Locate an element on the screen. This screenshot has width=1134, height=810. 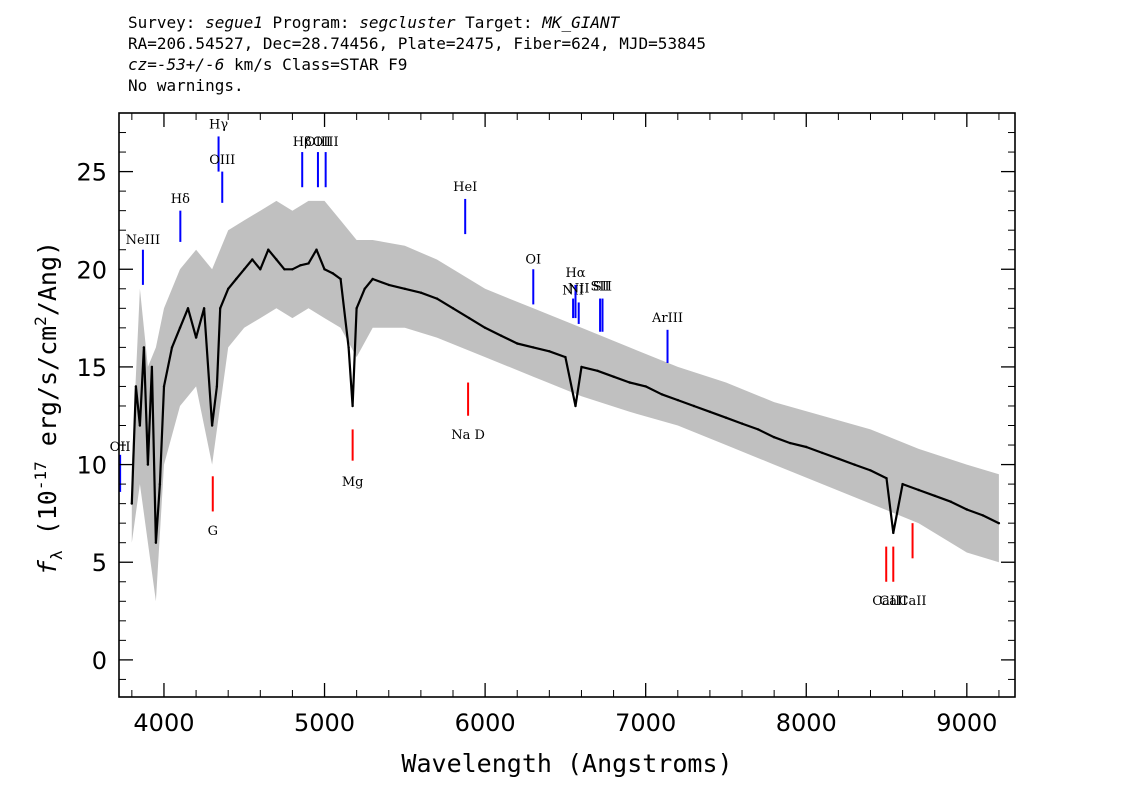
y-tick-label: 25 is located at coordinates (91, 173).